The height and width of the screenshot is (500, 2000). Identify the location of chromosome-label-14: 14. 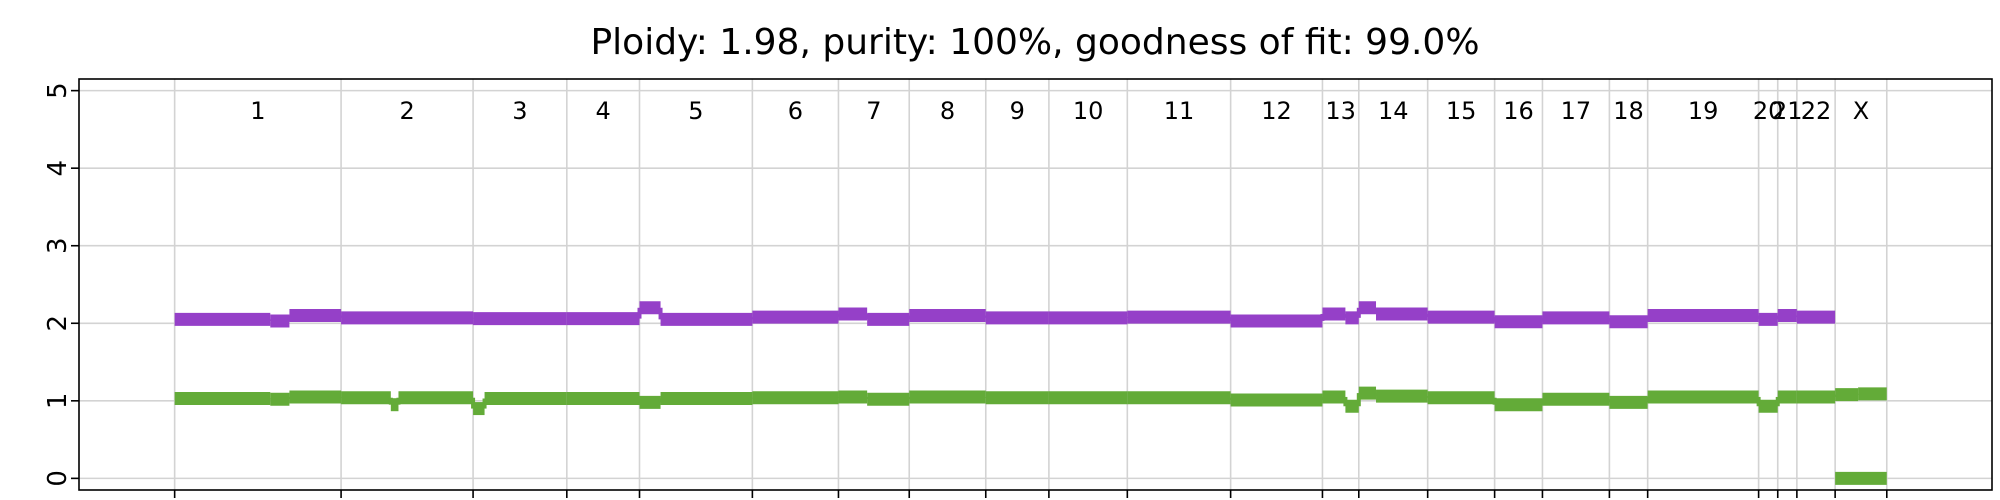
(1393, 111).